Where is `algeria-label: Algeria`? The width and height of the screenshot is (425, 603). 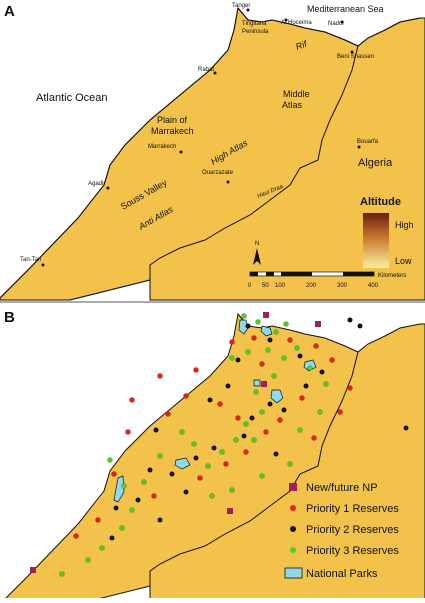 algeria-label: Algeria is located at coordinates (375, 163).